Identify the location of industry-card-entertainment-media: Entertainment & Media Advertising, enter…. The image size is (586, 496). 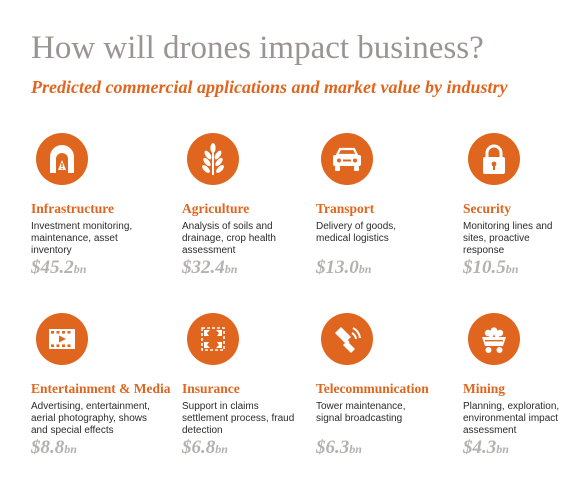
(101, 385).